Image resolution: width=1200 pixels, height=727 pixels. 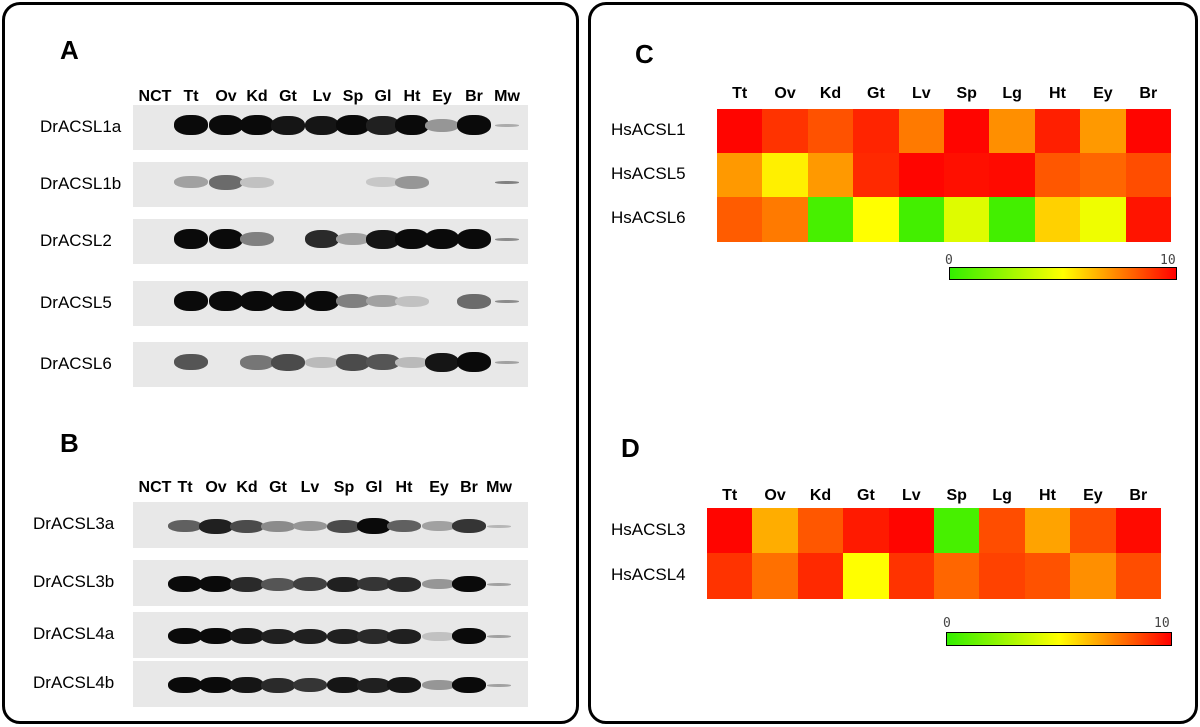 What do you see at coordinates (830, 93) in the screenshot?
I see `tissue-label-kd: Kd` at bounding box center [830, 93].